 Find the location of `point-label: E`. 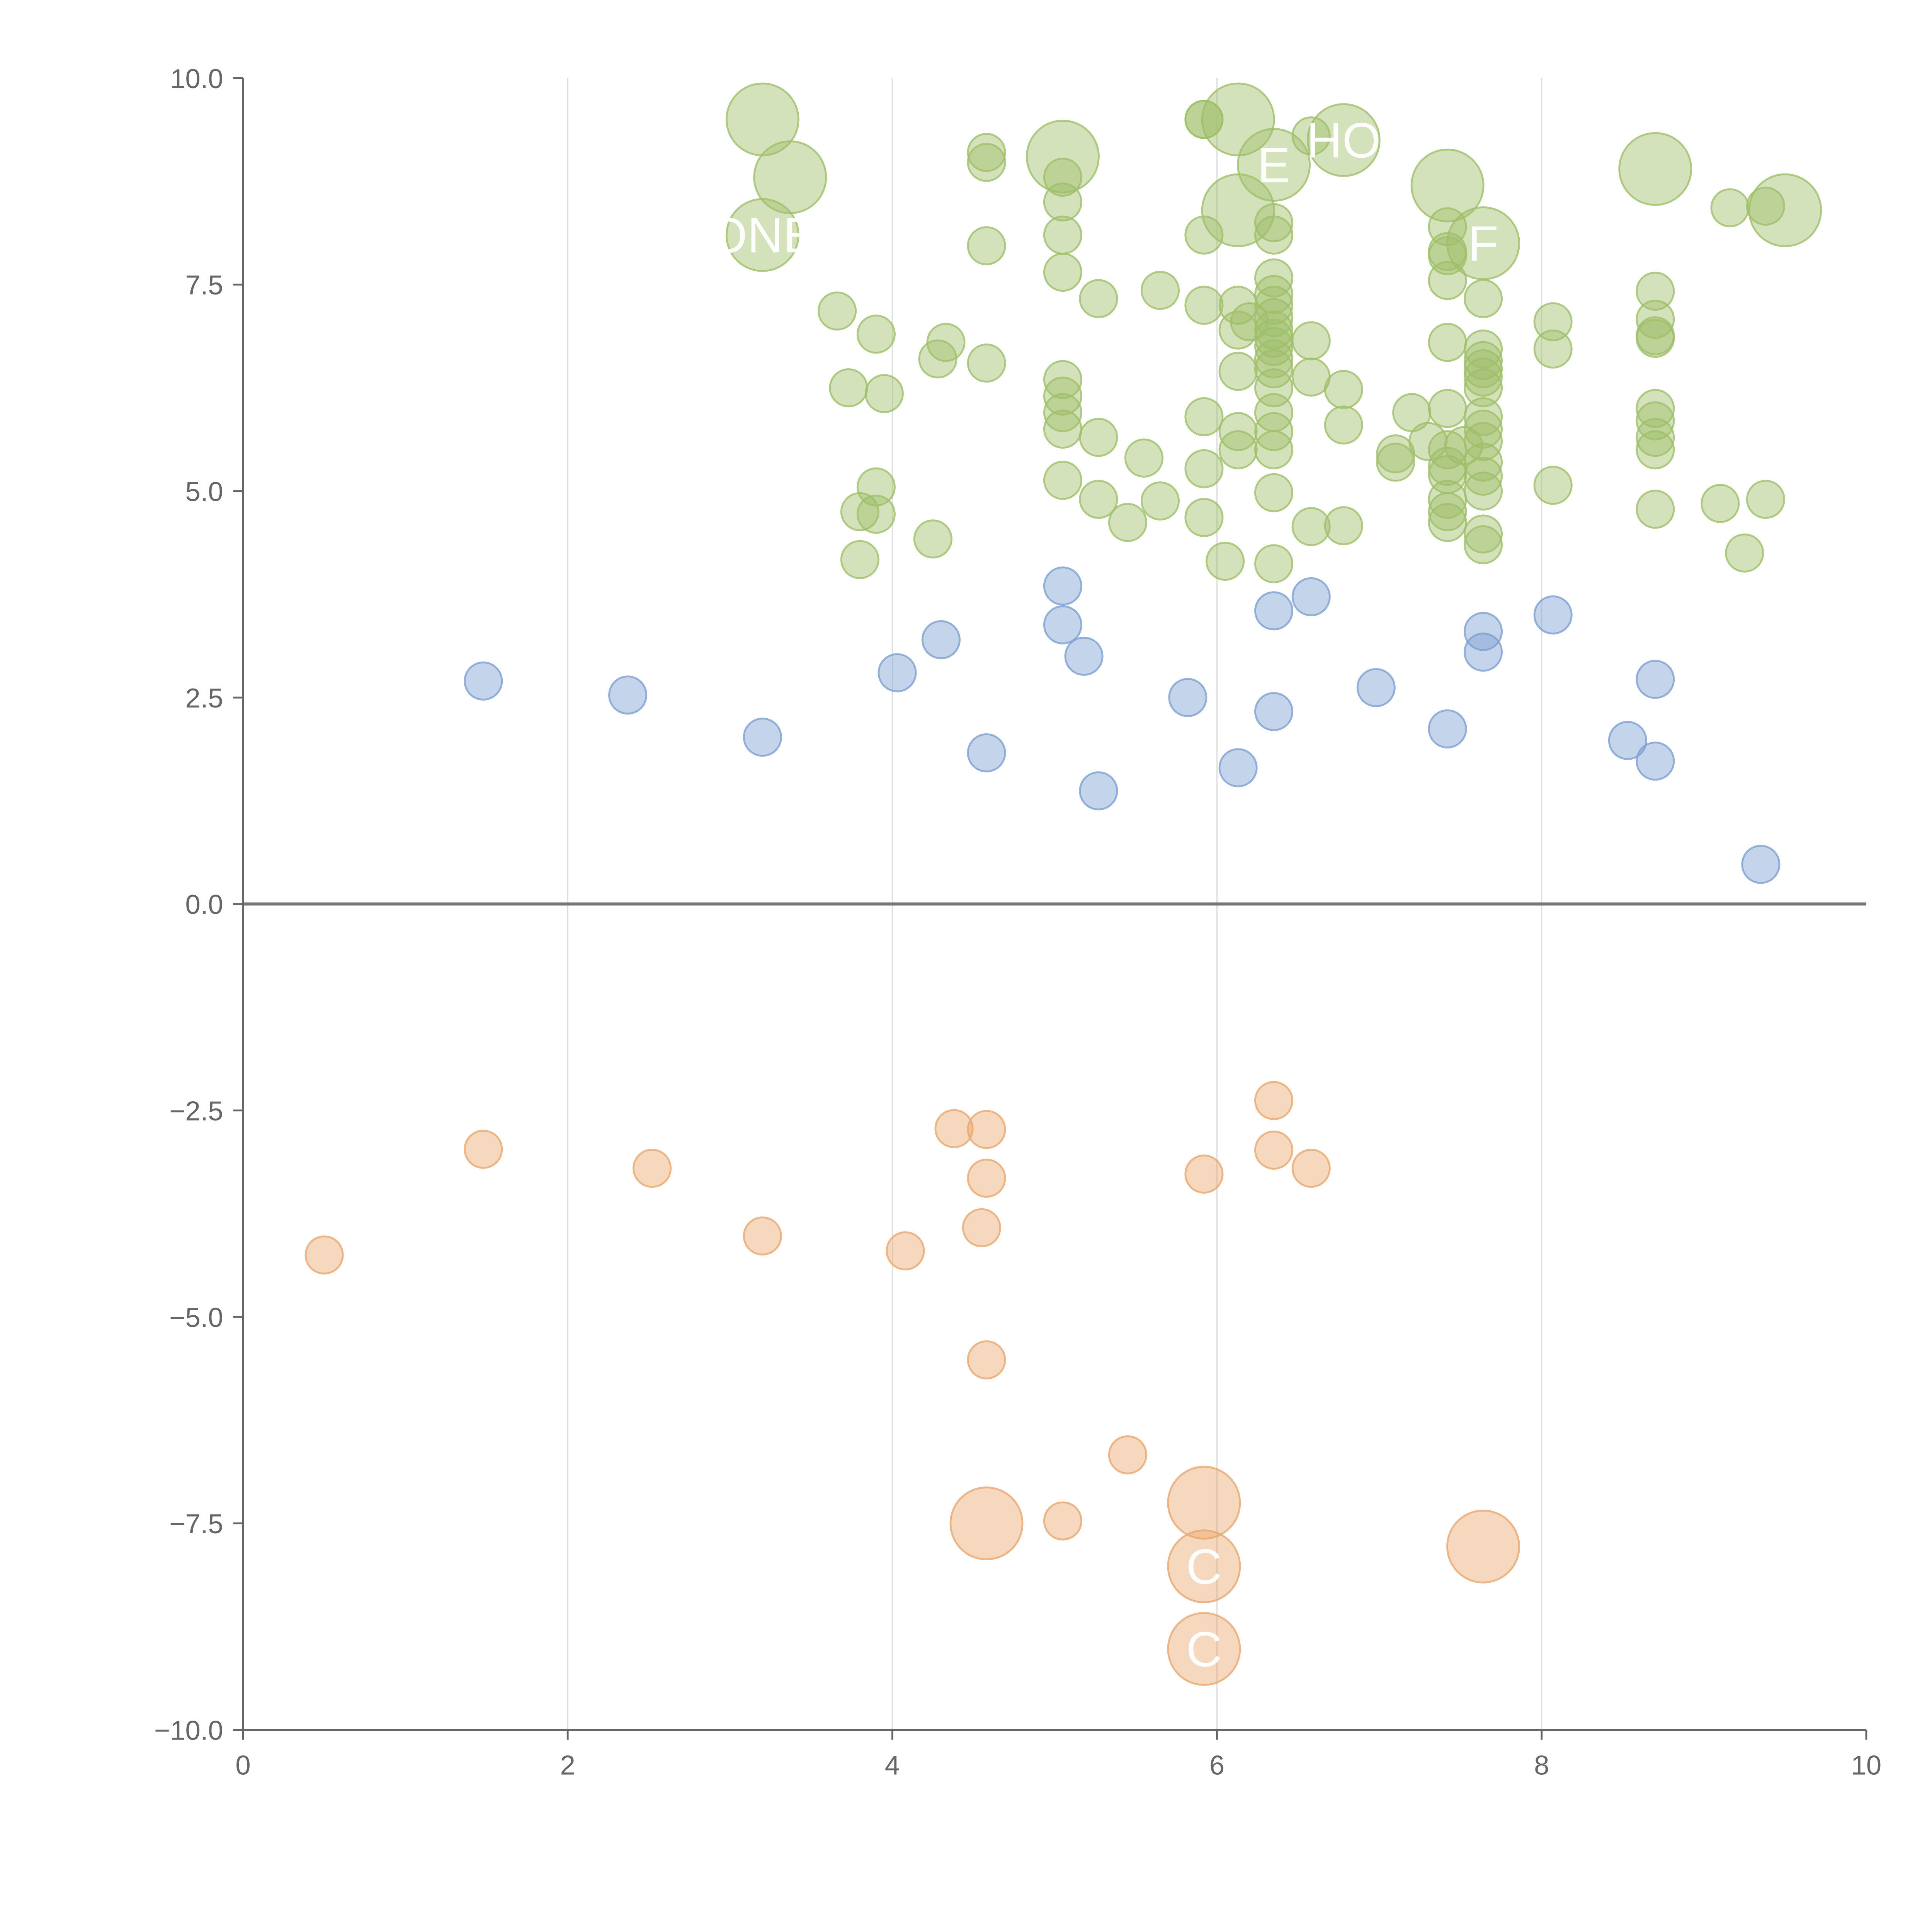

point-label: E is located at coordinates (1274, 166).